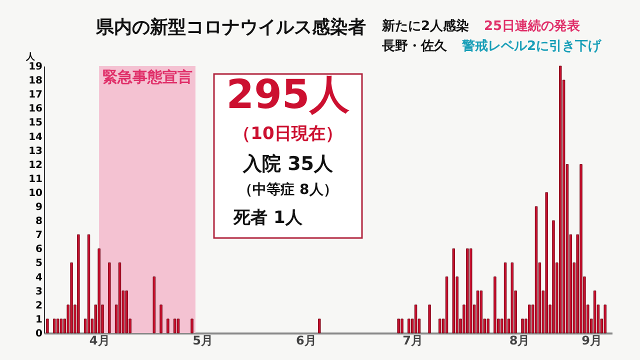 The image size is (640, 360). Describe the element at coordinates (592, 341) in the screenshot. I see `x-tick-label: 9月` at that location.